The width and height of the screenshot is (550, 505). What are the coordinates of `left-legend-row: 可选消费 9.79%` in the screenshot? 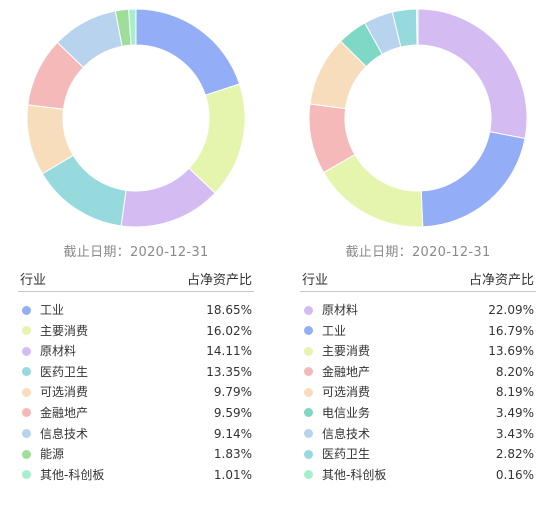 It's located at (136, 392).